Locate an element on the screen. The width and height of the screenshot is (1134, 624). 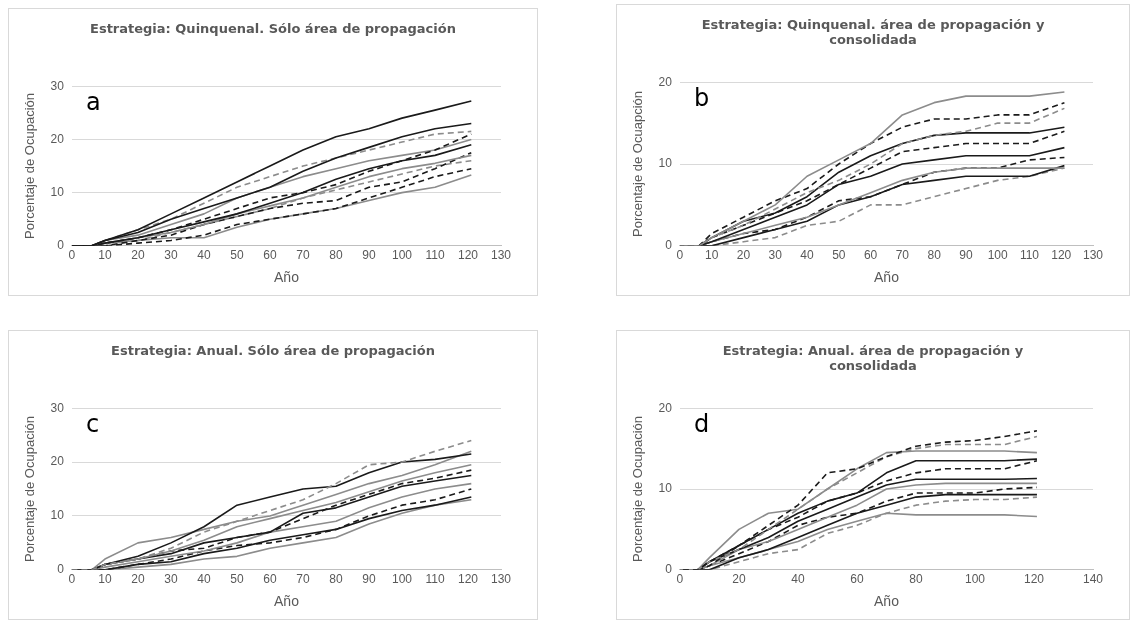
chart-title: Estrategia: Anual. área de propagación y consolidada is located at coordinates (873, 358).